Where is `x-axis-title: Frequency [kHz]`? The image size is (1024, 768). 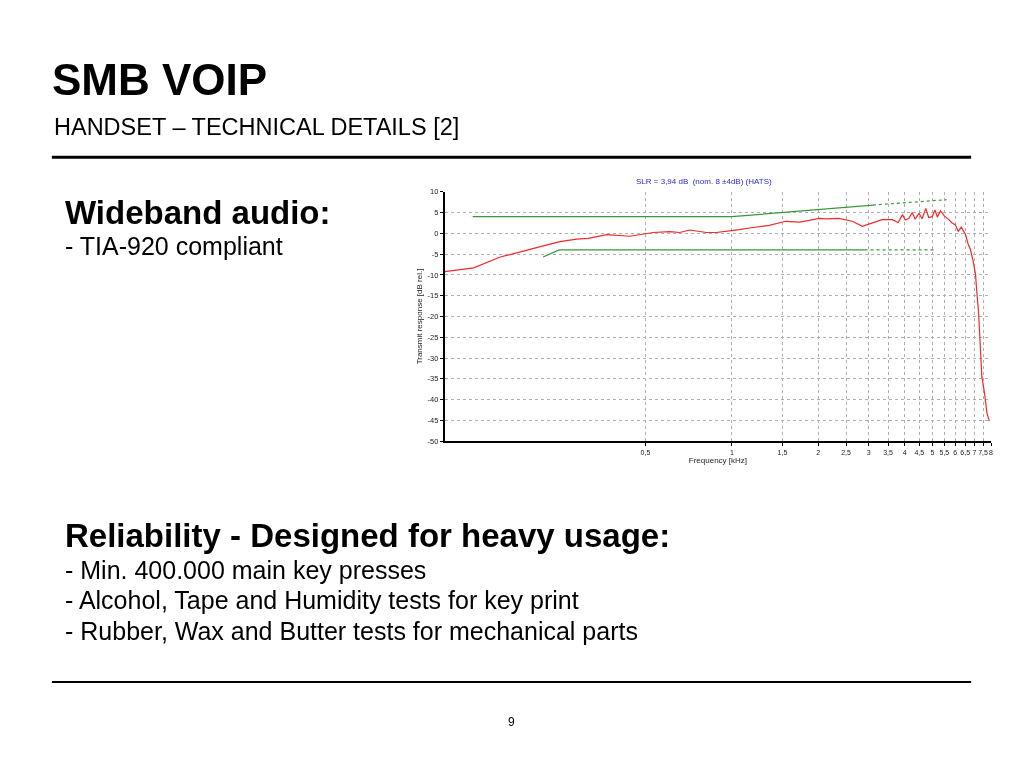
x-axis-title: Frequency [kHz] is located at coordinates (718, 460).